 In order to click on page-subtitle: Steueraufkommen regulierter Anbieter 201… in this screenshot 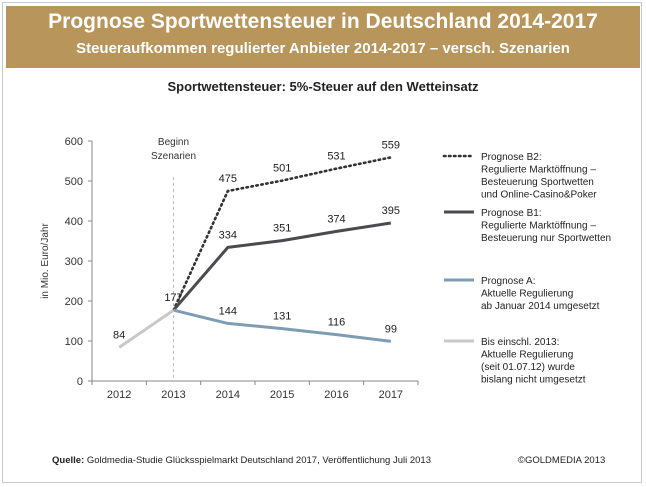, I will do `click(323, 48)`.